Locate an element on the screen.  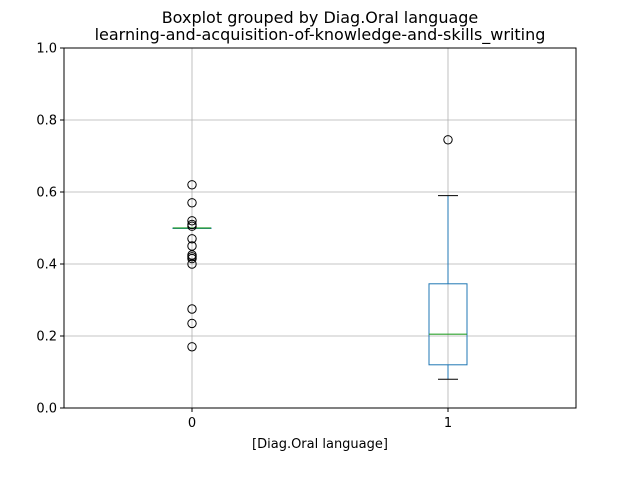
x-tick-label: 1 is located at coordinates (448, 423).